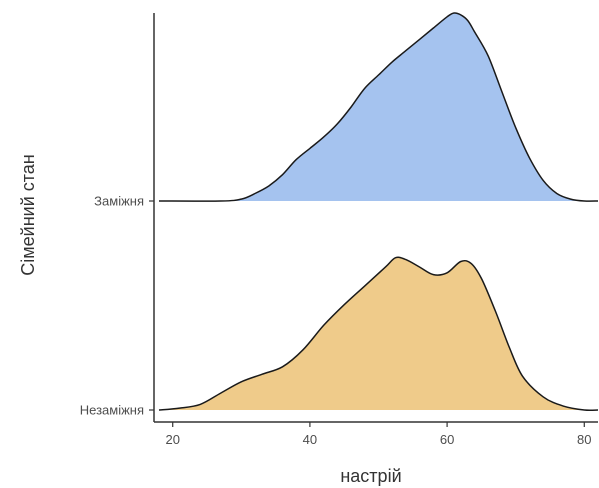 This screenshot has height=488, width=599. What do you see at coordinates (28, 214) in the screenshot?
I see `y-axis-title: Сімейний стан` at bounding box center [28, 214].